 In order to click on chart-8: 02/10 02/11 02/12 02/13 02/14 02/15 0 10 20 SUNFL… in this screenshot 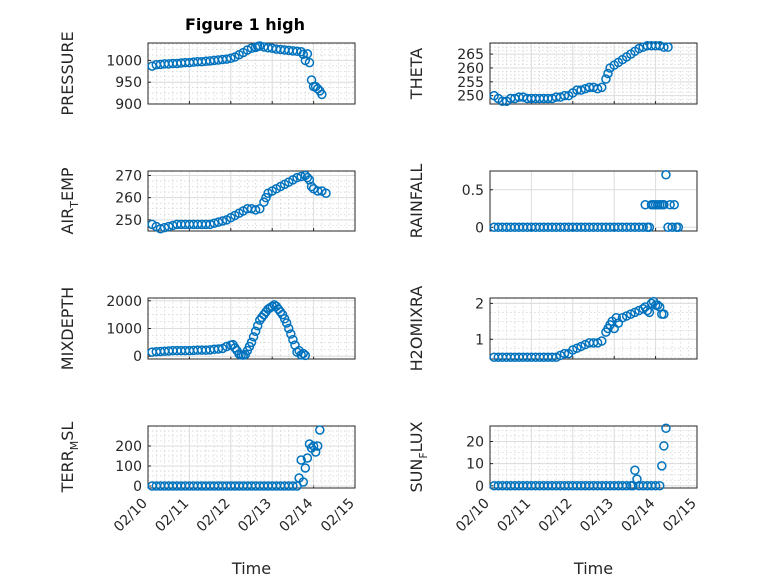, I will do `click(553, 499)`.